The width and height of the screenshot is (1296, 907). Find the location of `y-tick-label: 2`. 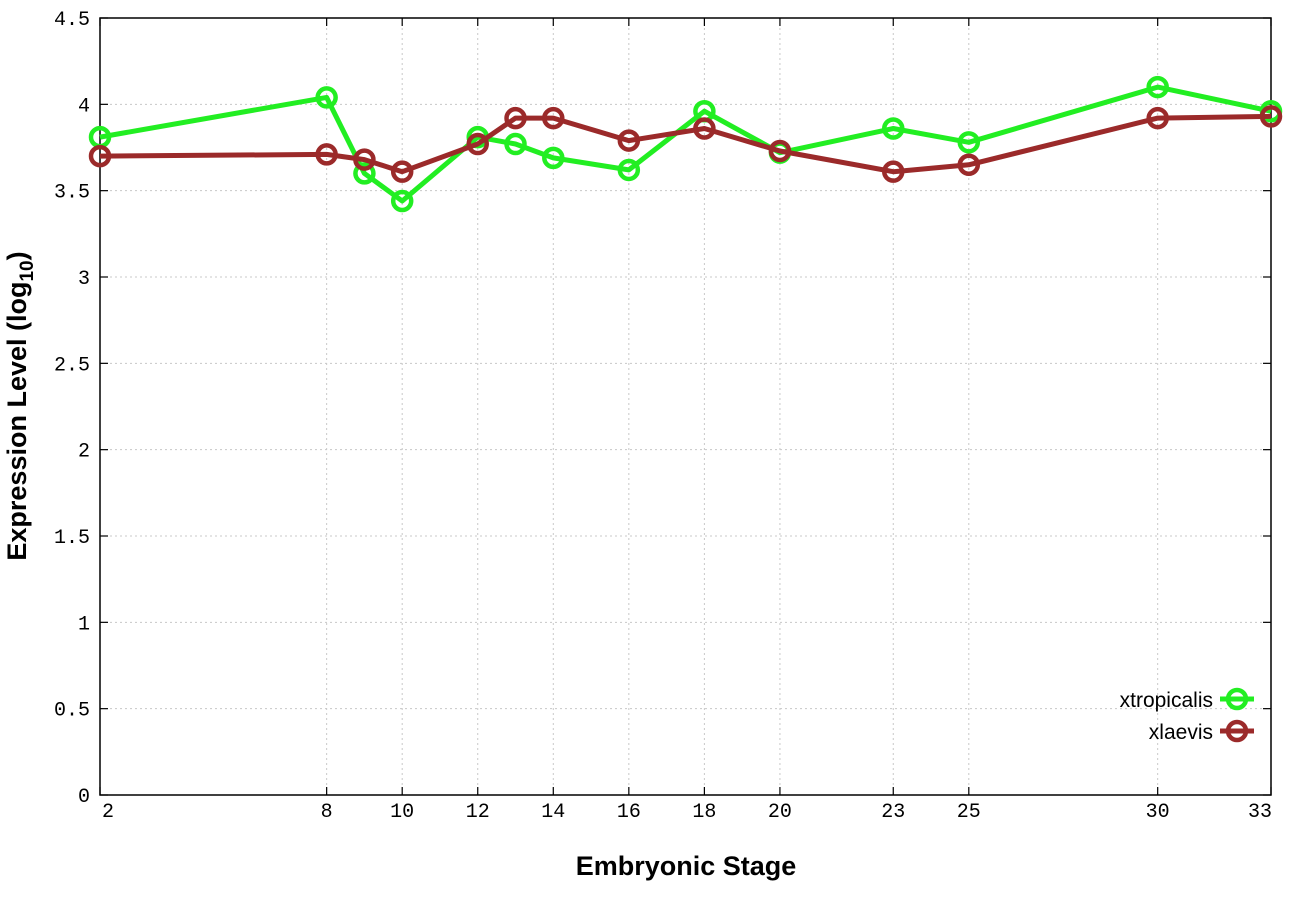

y-tick-label: 2 is located at coordinates (84, 452).